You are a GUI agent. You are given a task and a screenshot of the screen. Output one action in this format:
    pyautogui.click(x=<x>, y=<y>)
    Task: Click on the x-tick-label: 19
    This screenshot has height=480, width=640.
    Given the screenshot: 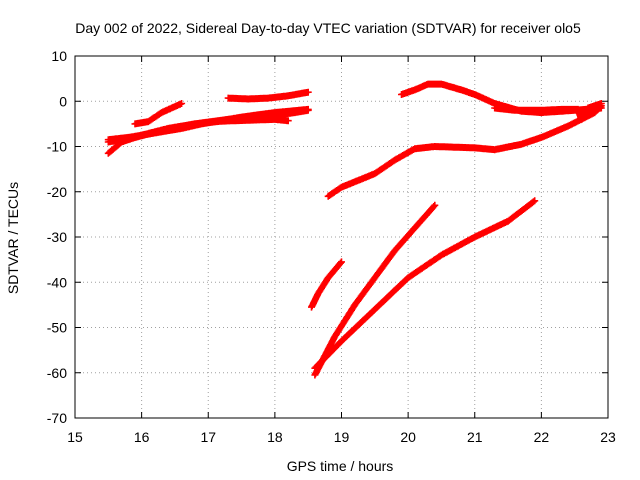 What is the action you would take?
    pyautogui.click(x=342, y=437)
    